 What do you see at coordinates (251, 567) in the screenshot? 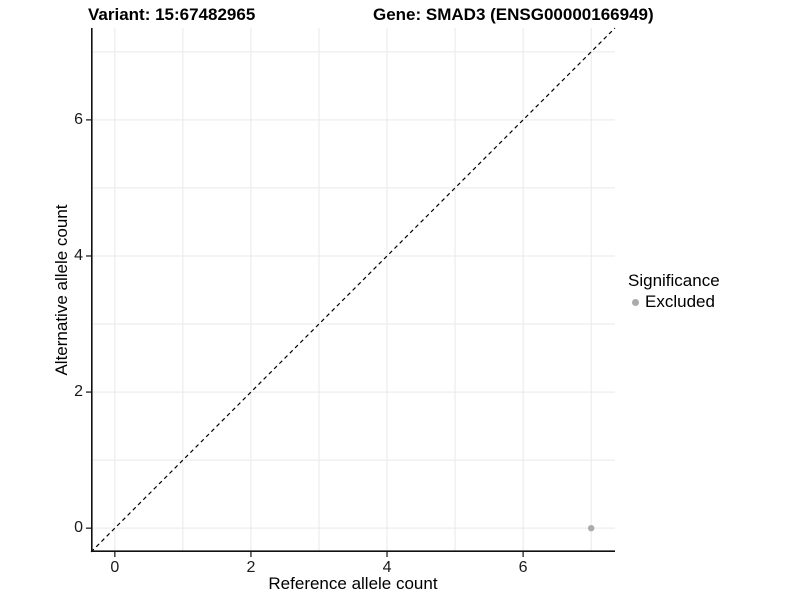
I see `x-tick-label: 2` at bounding box center [251, 567].